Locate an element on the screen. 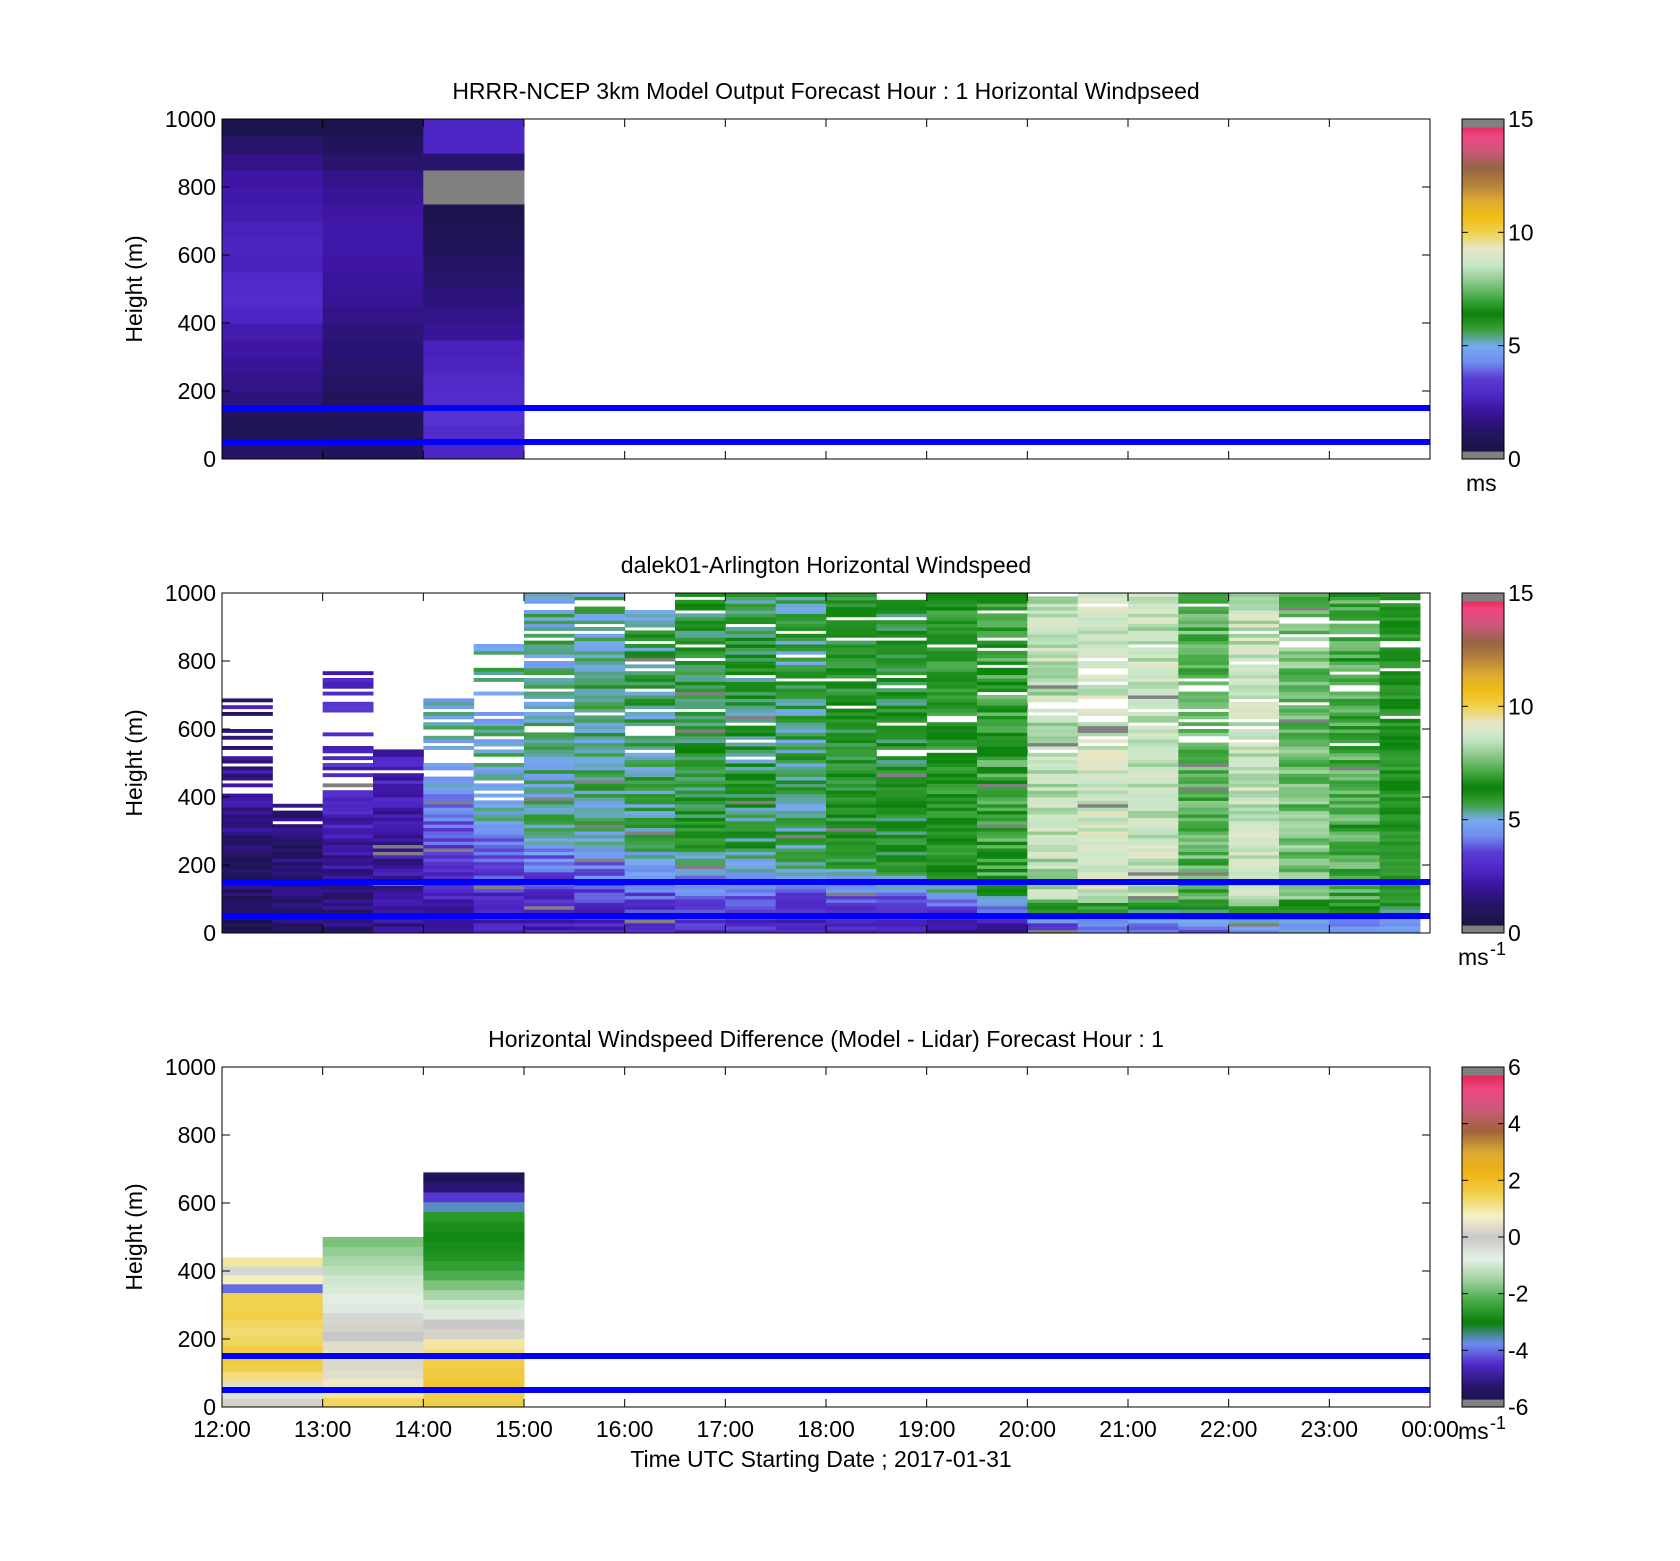 The image size is (1680, 1561). x-tick-label: 14:00 is located at coordinates (424, 1429).